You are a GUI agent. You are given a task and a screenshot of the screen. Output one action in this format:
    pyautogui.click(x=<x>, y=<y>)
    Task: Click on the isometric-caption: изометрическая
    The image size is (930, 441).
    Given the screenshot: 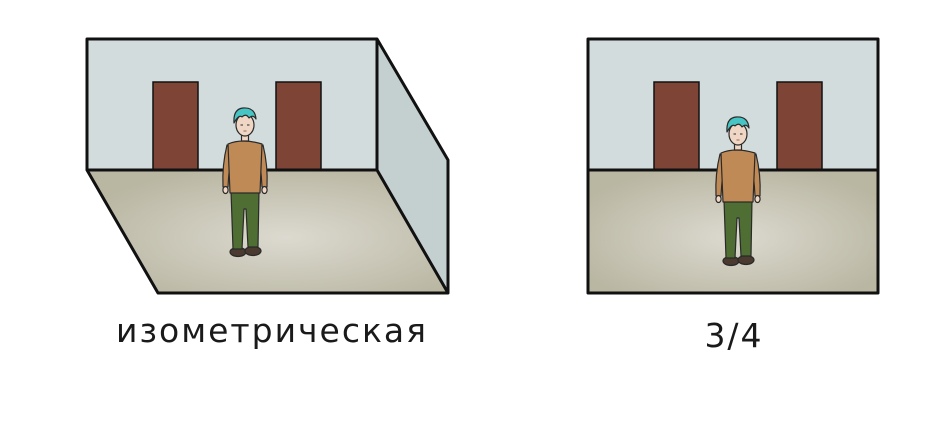 What is the action you would take?
    pyautogui.click(x=272, y=330)
    